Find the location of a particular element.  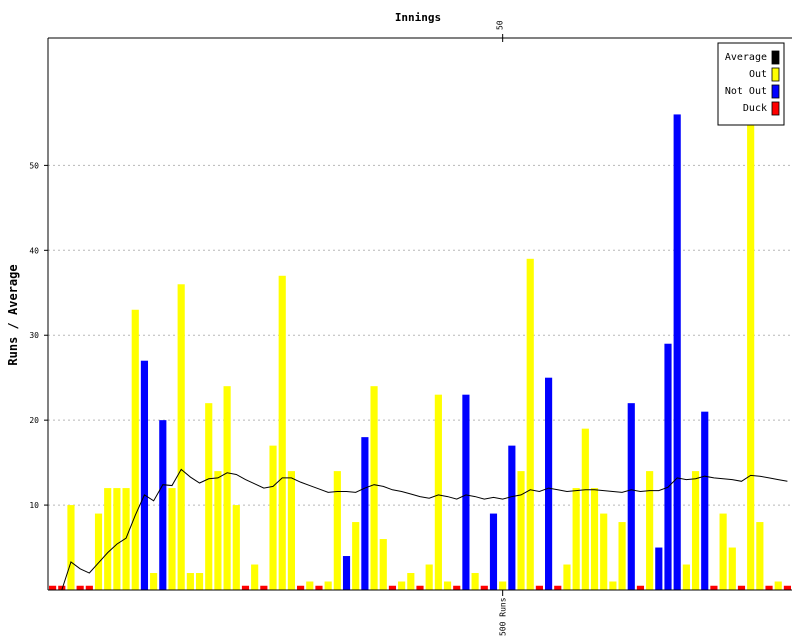

top-tick-label: 50 is located at coordinates (500, 25).